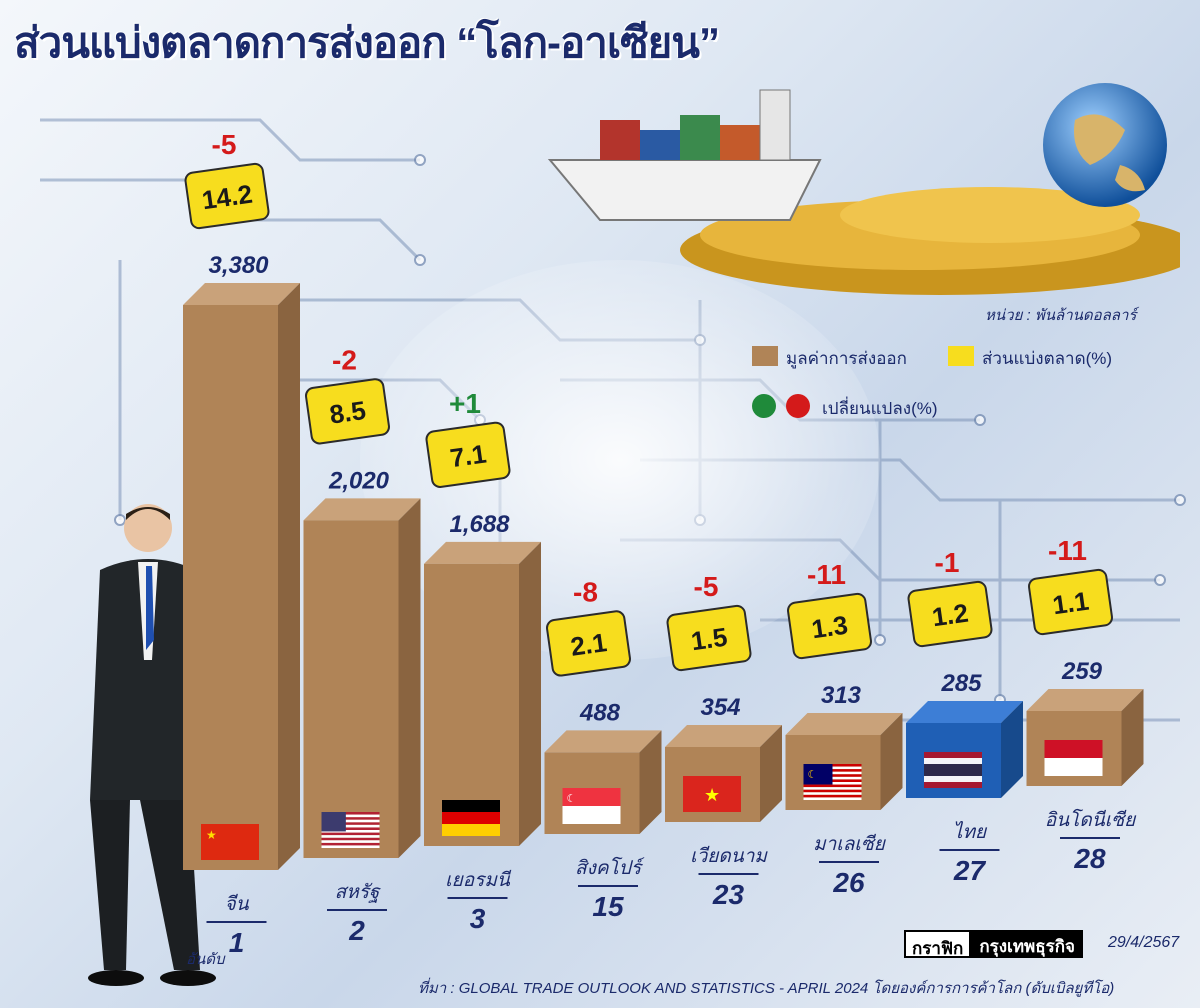  What do you see at coordinates (848, 882) in the screenshot?
I see `rank-label-5: 26` at bounding box center [848, 882].